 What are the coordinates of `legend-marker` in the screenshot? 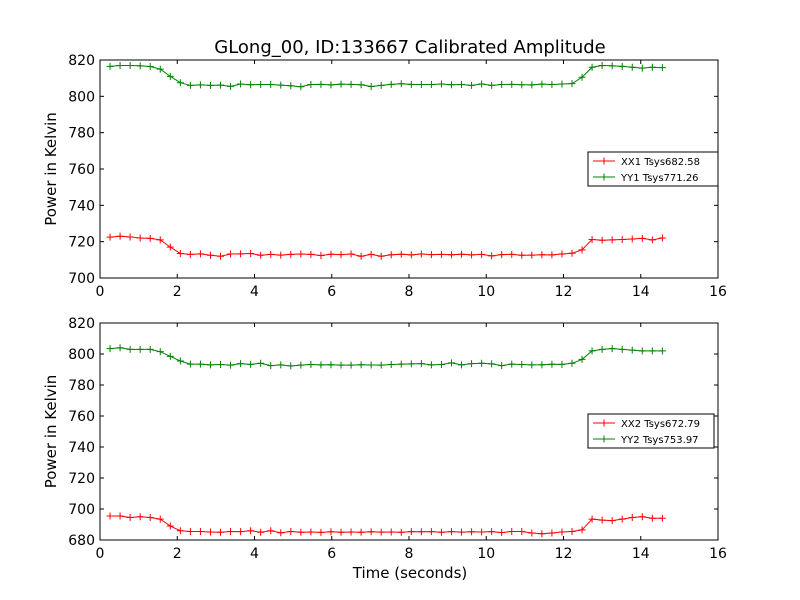 It's located at (604, 423).